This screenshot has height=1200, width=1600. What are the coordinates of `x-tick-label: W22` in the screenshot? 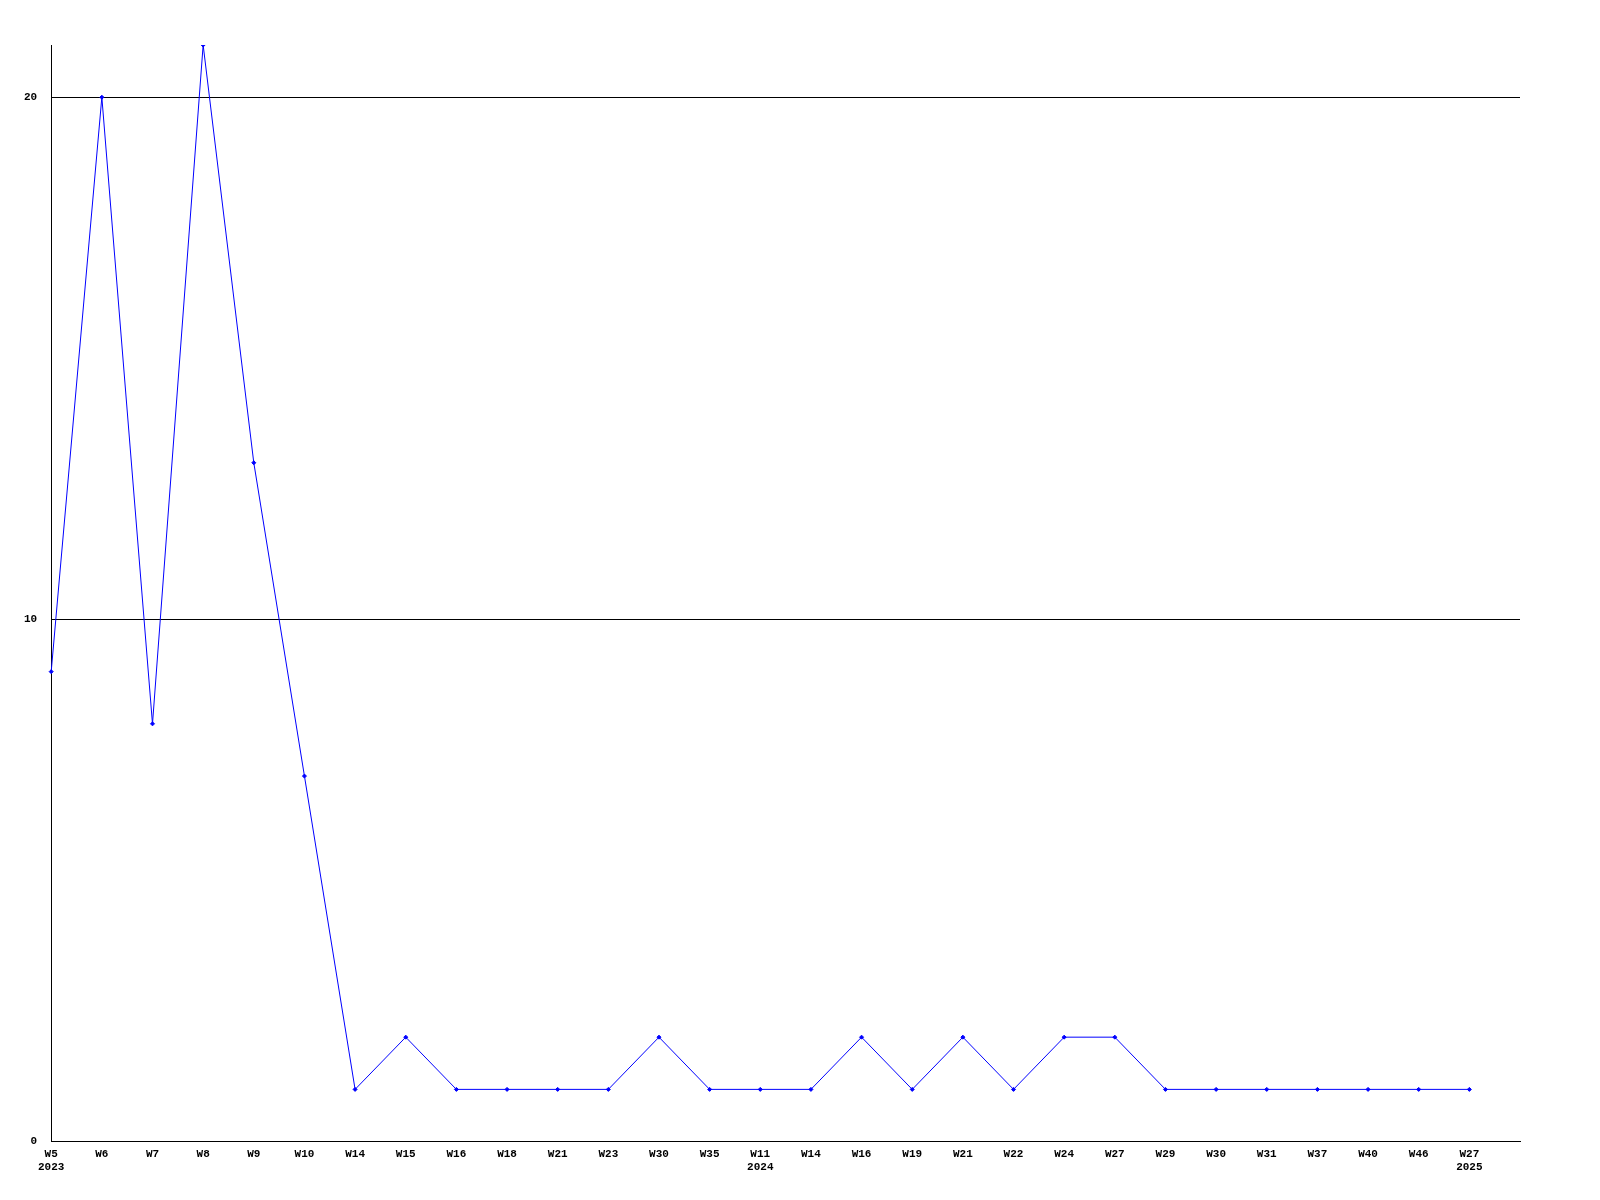 It's located at (1013, 1153).